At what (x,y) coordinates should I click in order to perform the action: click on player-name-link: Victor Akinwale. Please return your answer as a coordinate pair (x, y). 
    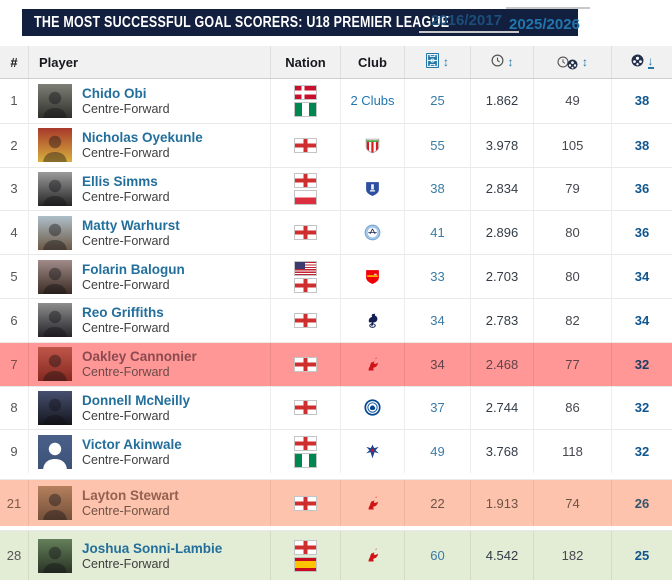
    Looking at the image, I should click on (132, 444).